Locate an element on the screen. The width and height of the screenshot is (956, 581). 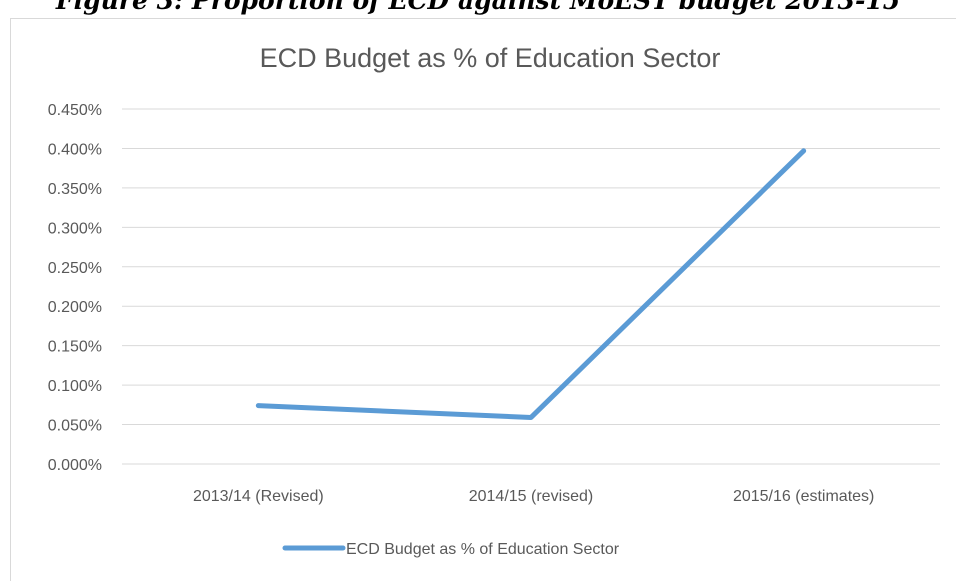
y-tick-label: 0.250% is located at coordinates (75, 268).